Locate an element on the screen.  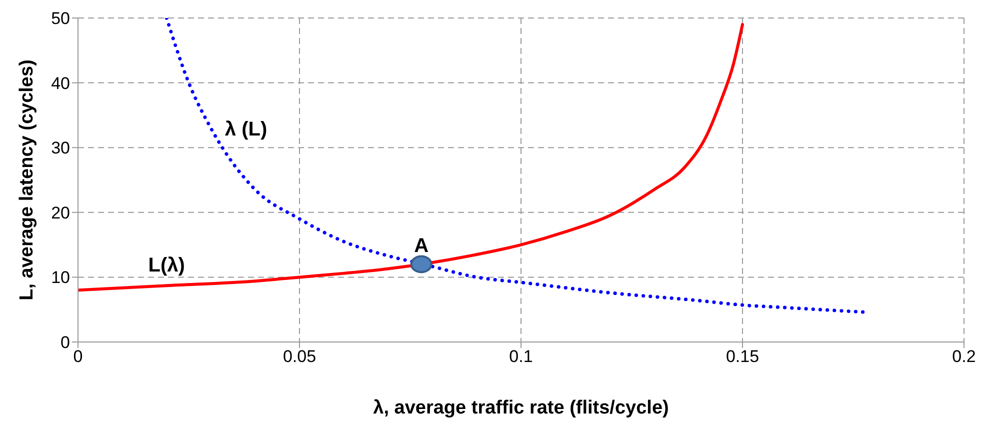
x-tick-label: 0.05 is located at coordinates (299, 356).